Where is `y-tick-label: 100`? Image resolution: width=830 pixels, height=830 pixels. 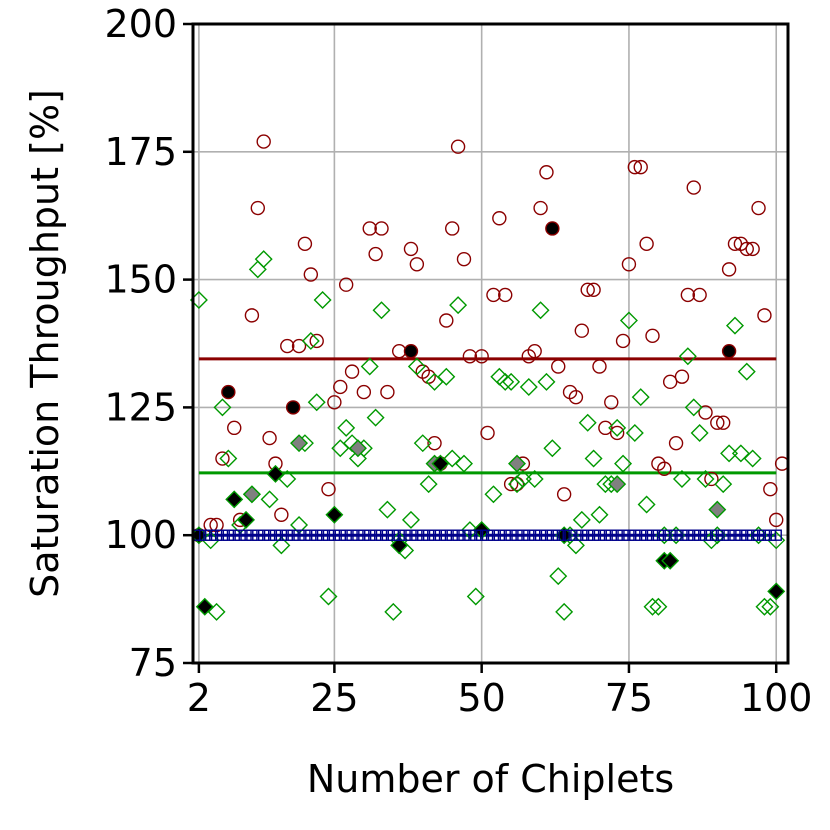 y-tick-label: 100 is located at coordinates (140, 535).